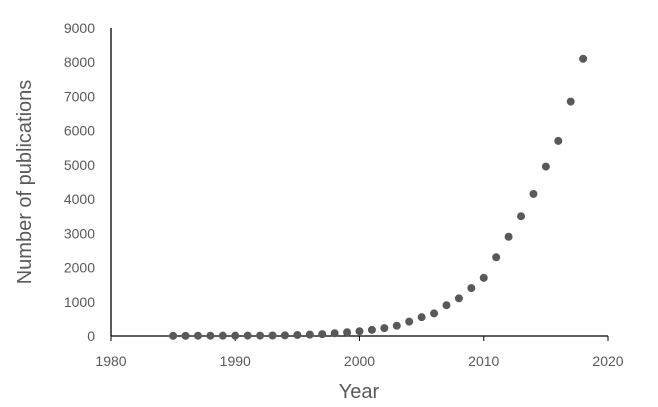 The image size is (658, 407). I want to click on y-tick-label: 7000, so click(79, 96).